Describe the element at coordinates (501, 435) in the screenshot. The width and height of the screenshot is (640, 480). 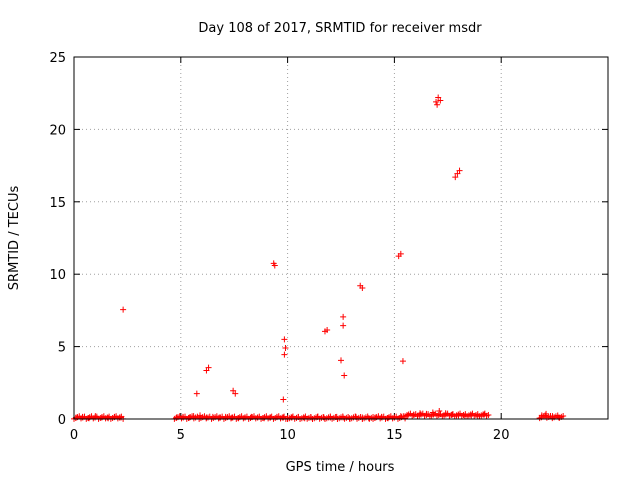
I see `x-tick-label: 20` at that location.